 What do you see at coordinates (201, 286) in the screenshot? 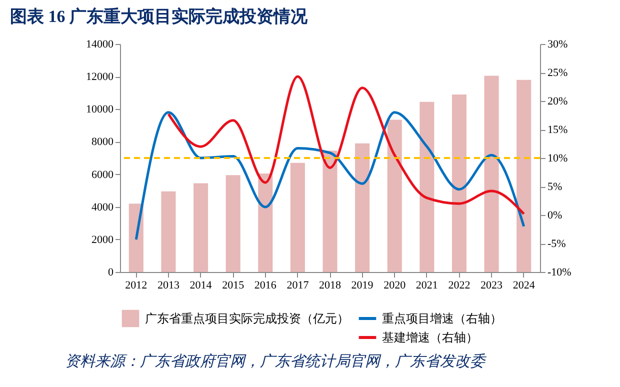
I see `x-tick-label: 2014` at bounding box center [201, 286].